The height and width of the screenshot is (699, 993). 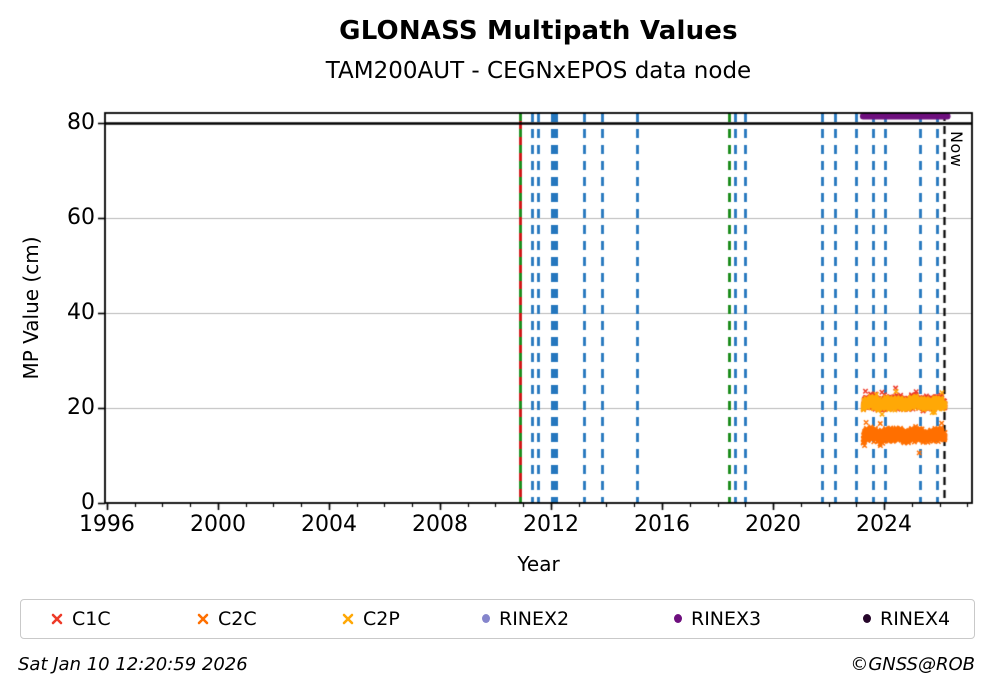 What do you see at coordinates (912, 664) in the screenshot?
I see `footer-copyright: ©GNSS@ROB` at bounding box center [912, 664].